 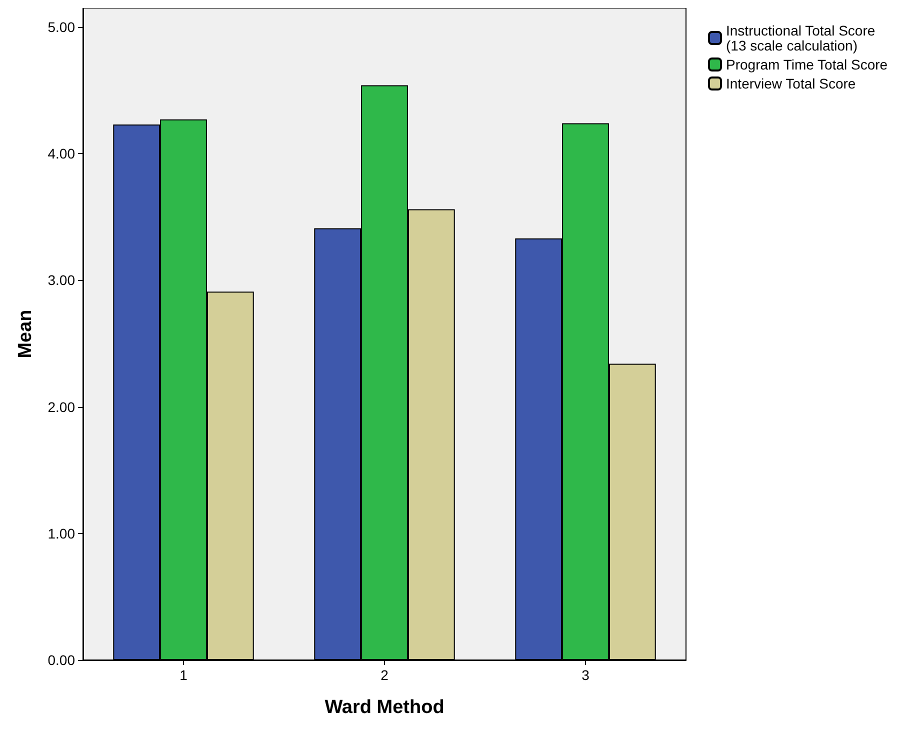 What do you see at coordinates (384, 675) in the screenshot?
I see `x-tick-label: 2` at bounding box center [384, 675].